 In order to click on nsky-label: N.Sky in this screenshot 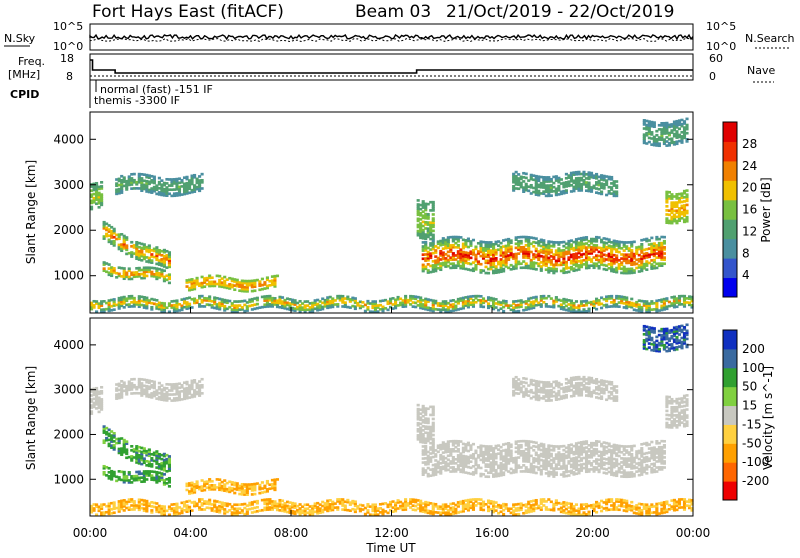, I will do `click(20, 38)`.